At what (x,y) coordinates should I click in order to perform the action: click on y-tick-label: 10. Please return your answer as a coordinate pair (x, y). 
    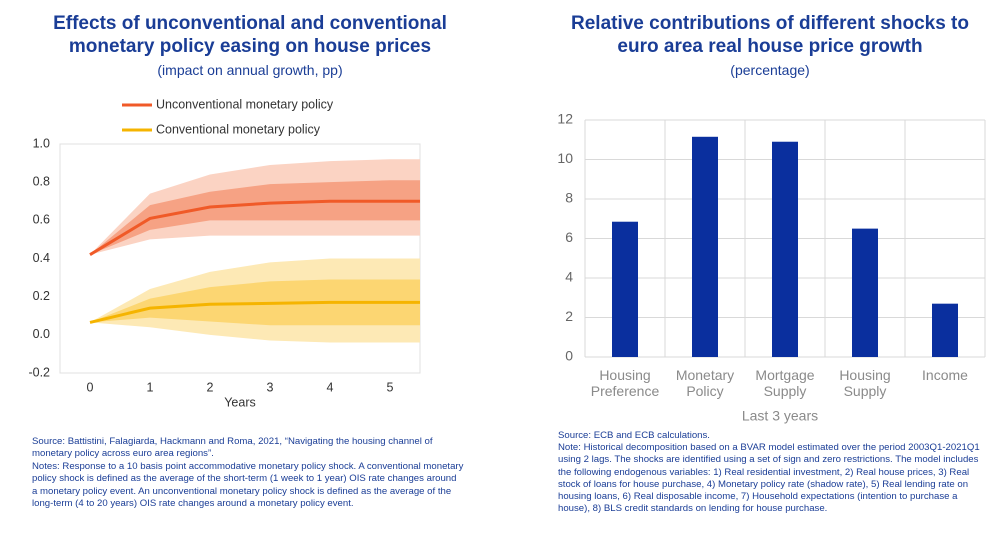
    Looking at the image, I should click on (565, 158).